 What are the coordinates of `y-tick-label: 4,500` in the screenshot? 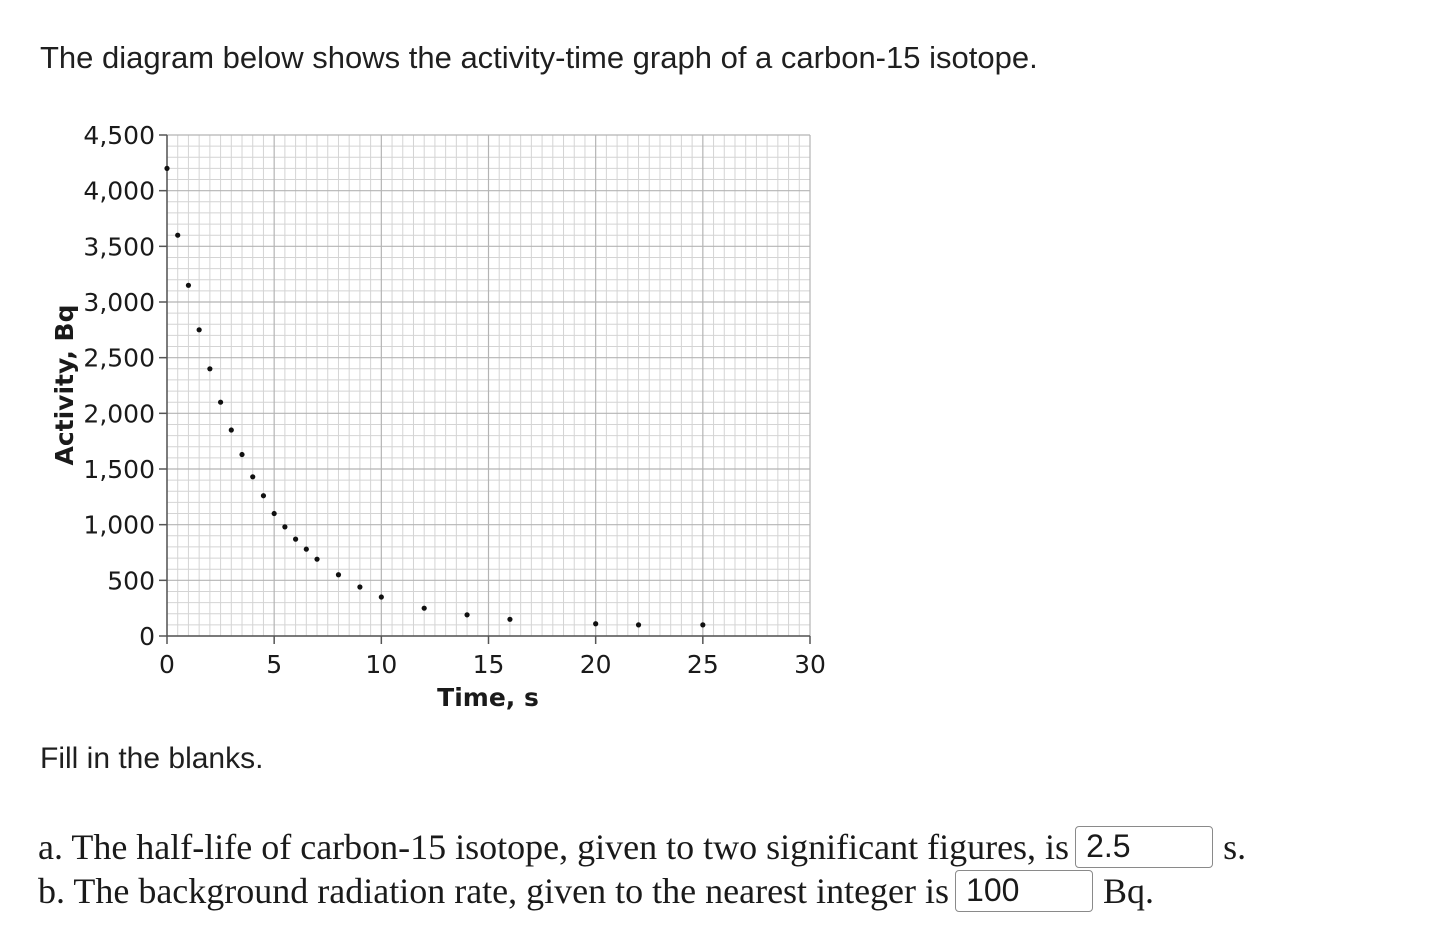 It's located at (119, 135).